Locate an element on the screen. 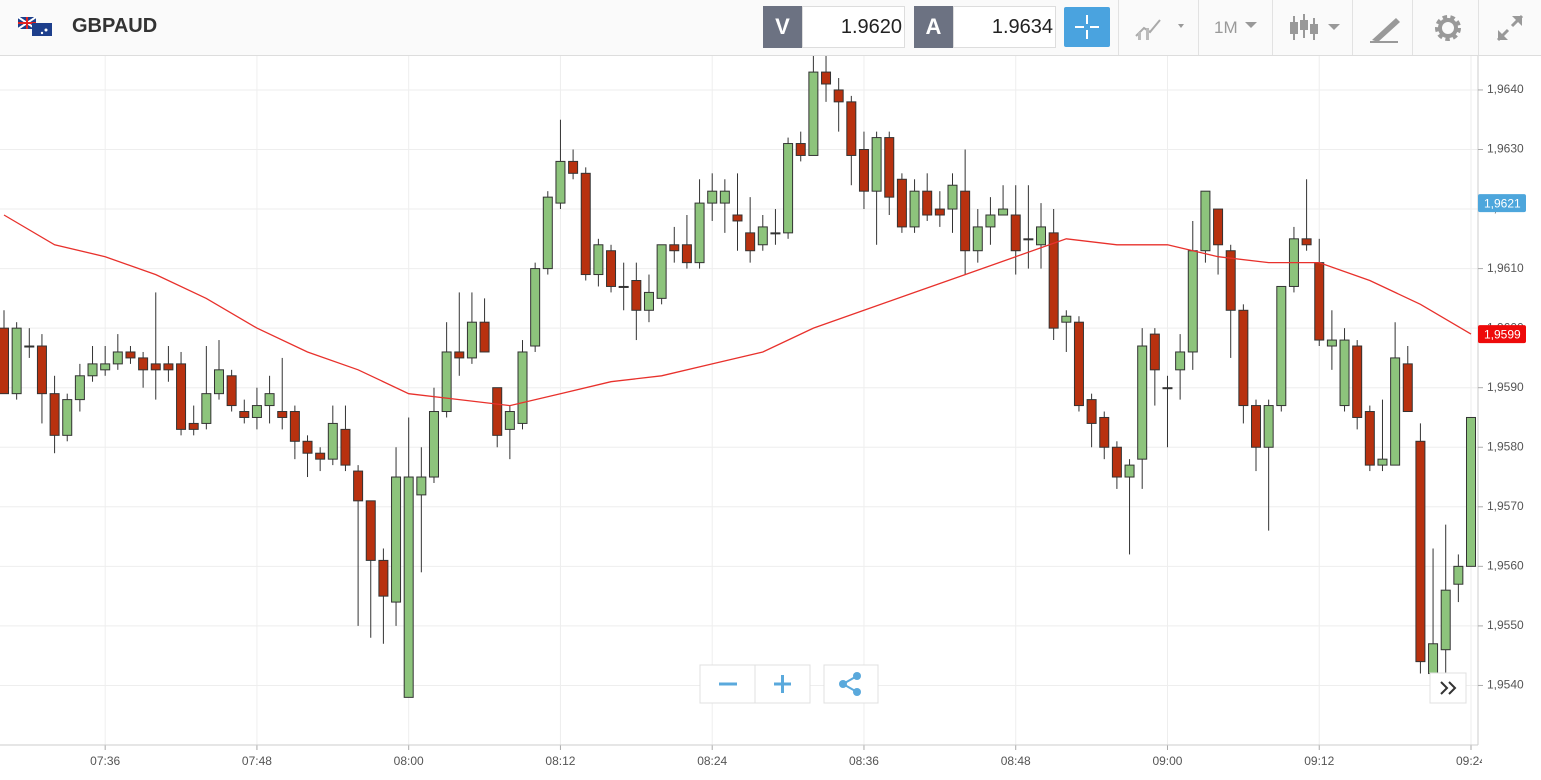 This screenshot has height=780, width=1541. buy-price: 1.9634 is located at coordinates (1004, 27).